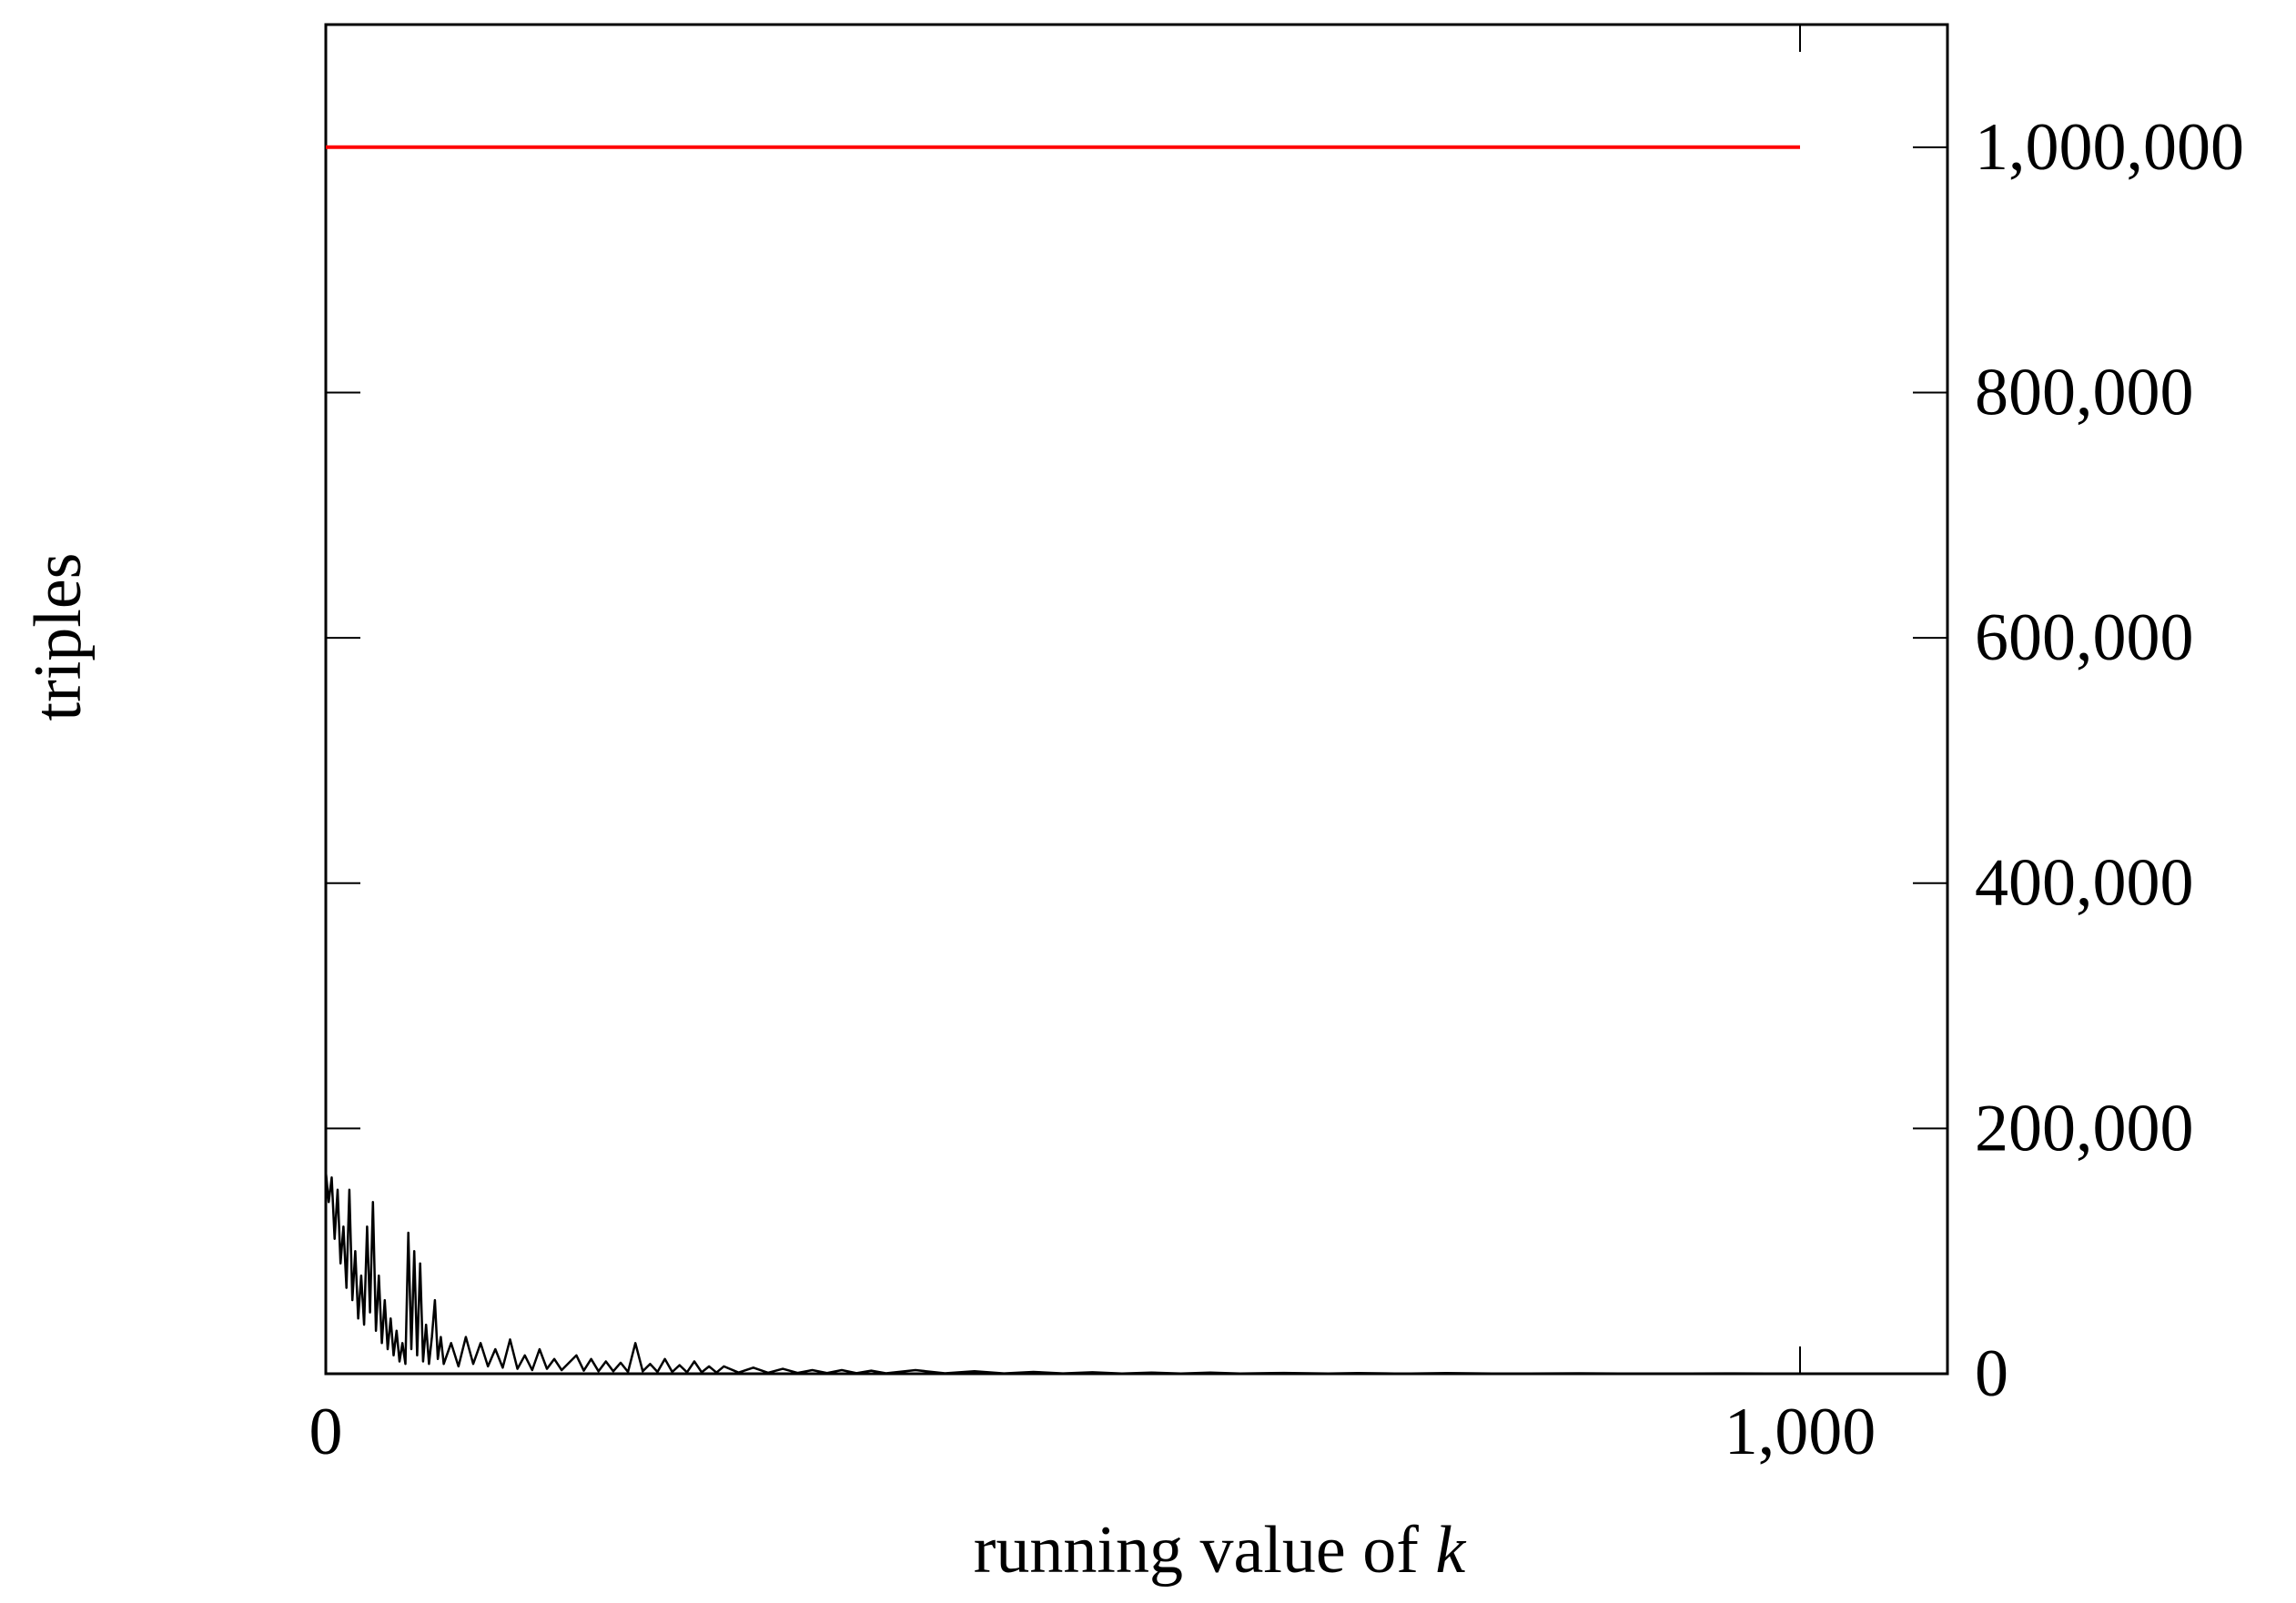 The height and width of the screenshot is (1603, 2296). Describe the element at coordinates (59, 637) in the screenshot. I see `y-axis-title: triples` at that location.